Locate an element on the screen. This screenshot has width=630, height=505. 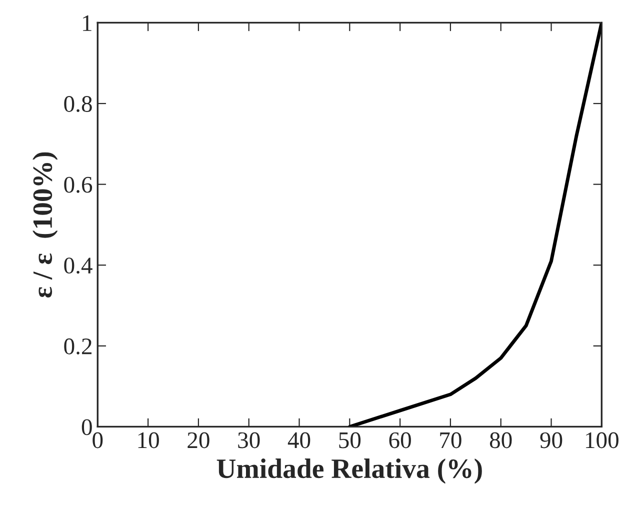
x-tick-label: 60 is located at coordinates (400, 440).